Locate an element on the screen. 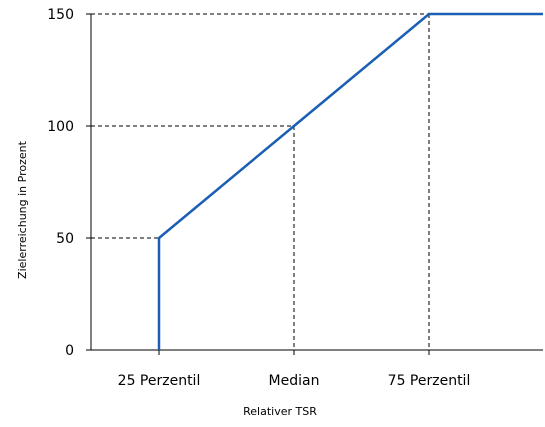  x-ticks: 25 Perzentil Median 75 Perzentil is located at coordinates (294, 369).